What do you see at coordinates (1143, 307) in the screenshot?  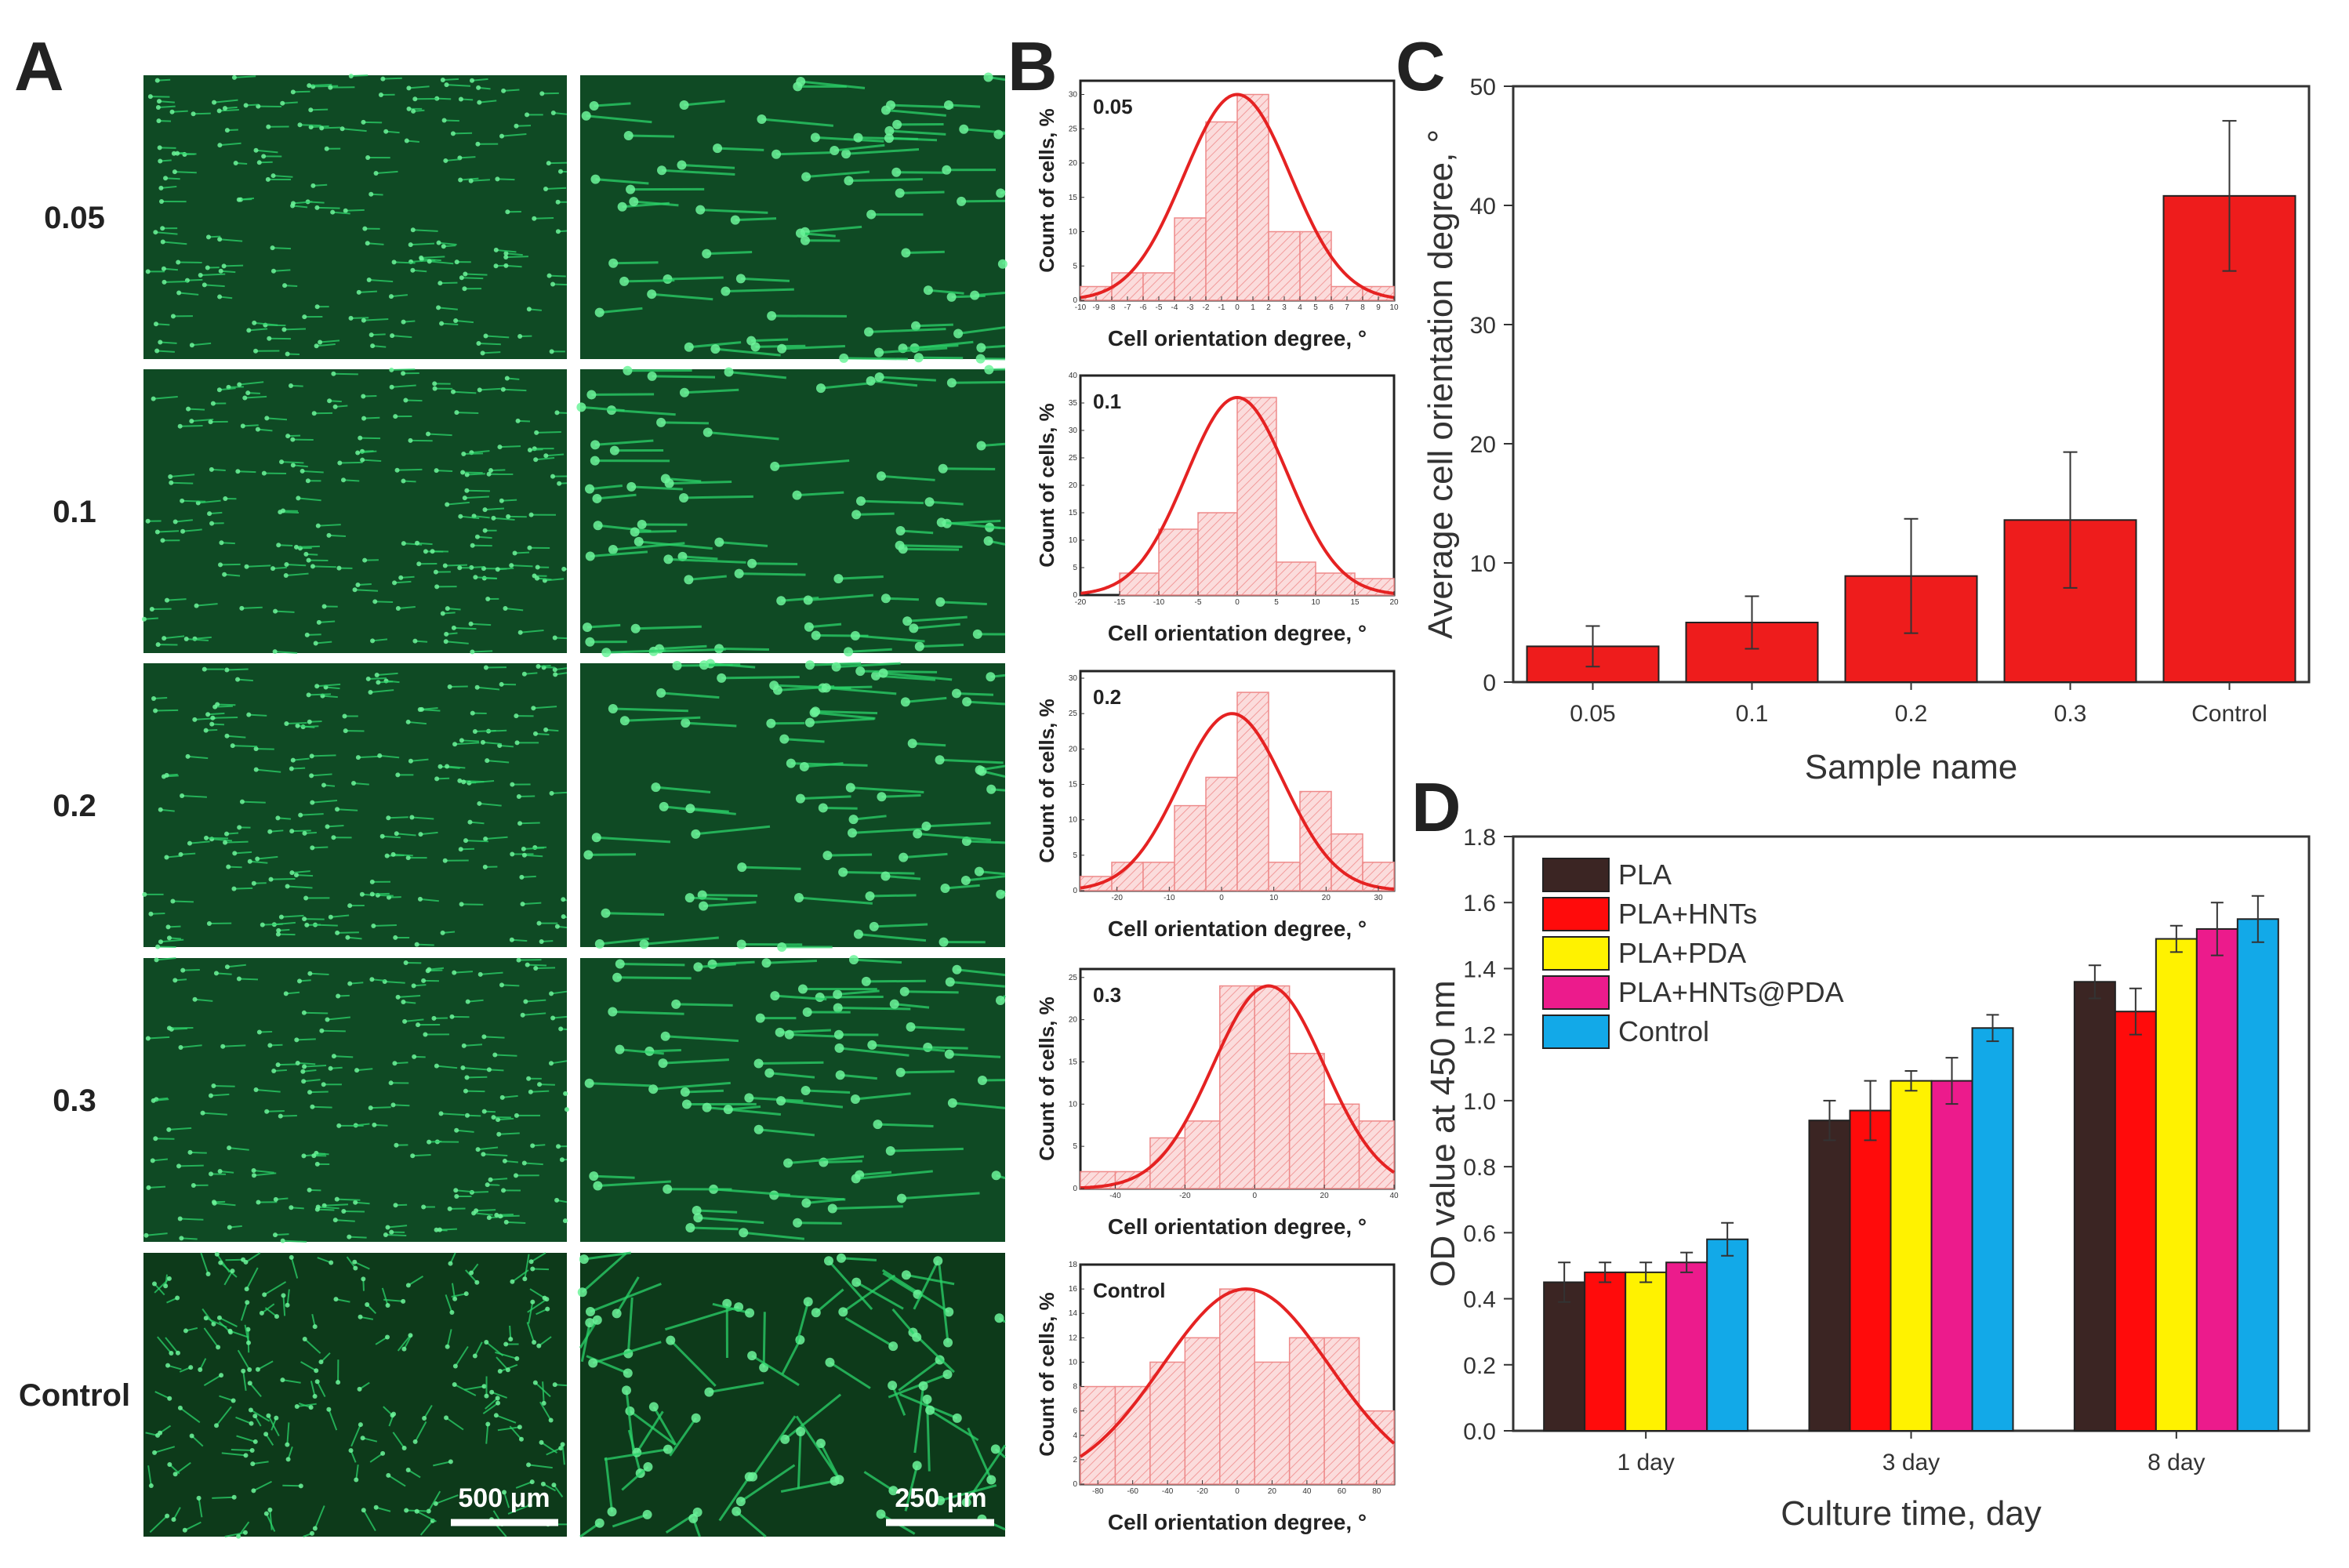 I see `x-tick-label: -6` at bounding box center [1143, 307].